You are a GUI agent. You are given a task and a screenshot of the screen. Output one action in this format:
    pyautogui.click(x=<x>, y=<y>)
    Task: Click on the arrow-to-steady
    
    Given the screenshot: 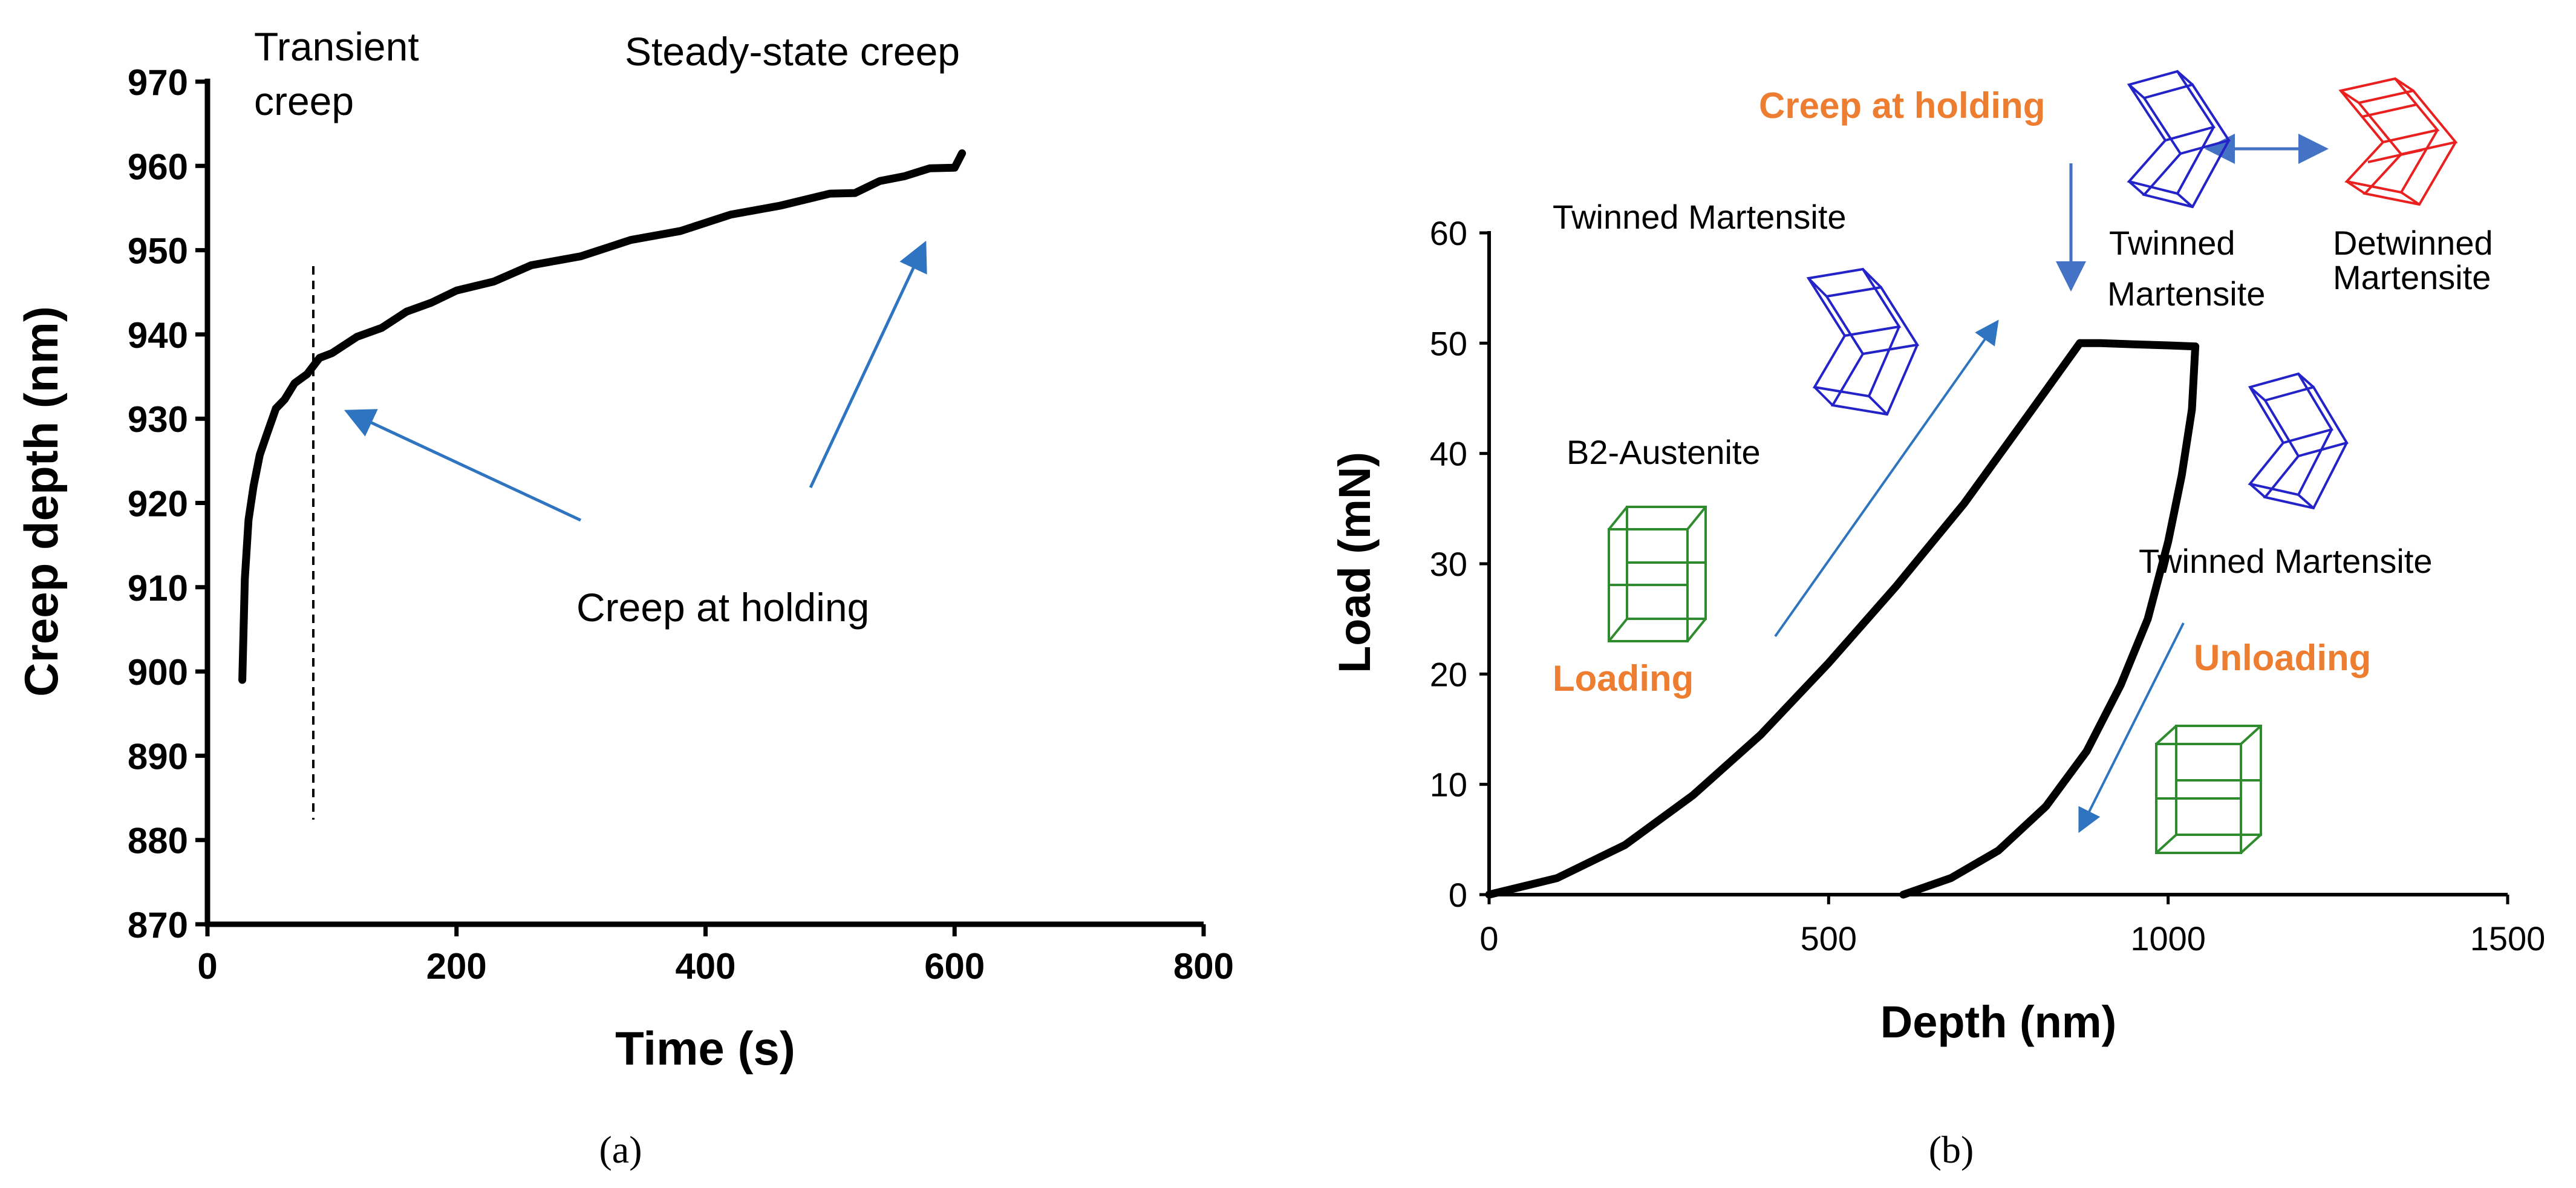 What is the action you would take?
    pyautogui.click(x=868, y=364)
    